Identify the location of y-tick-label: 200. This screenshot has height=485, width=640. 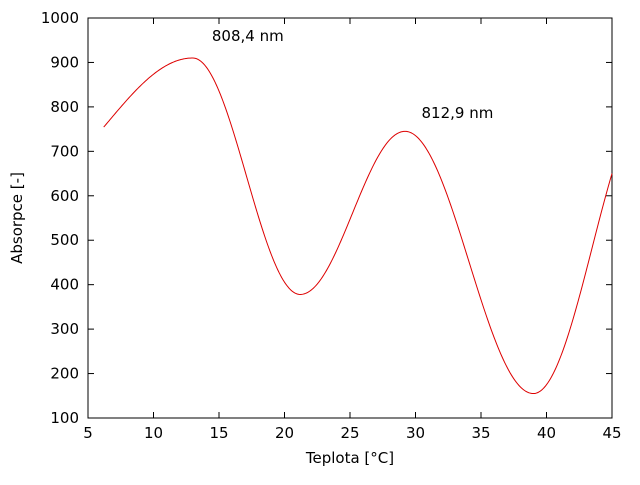
(64, 374).